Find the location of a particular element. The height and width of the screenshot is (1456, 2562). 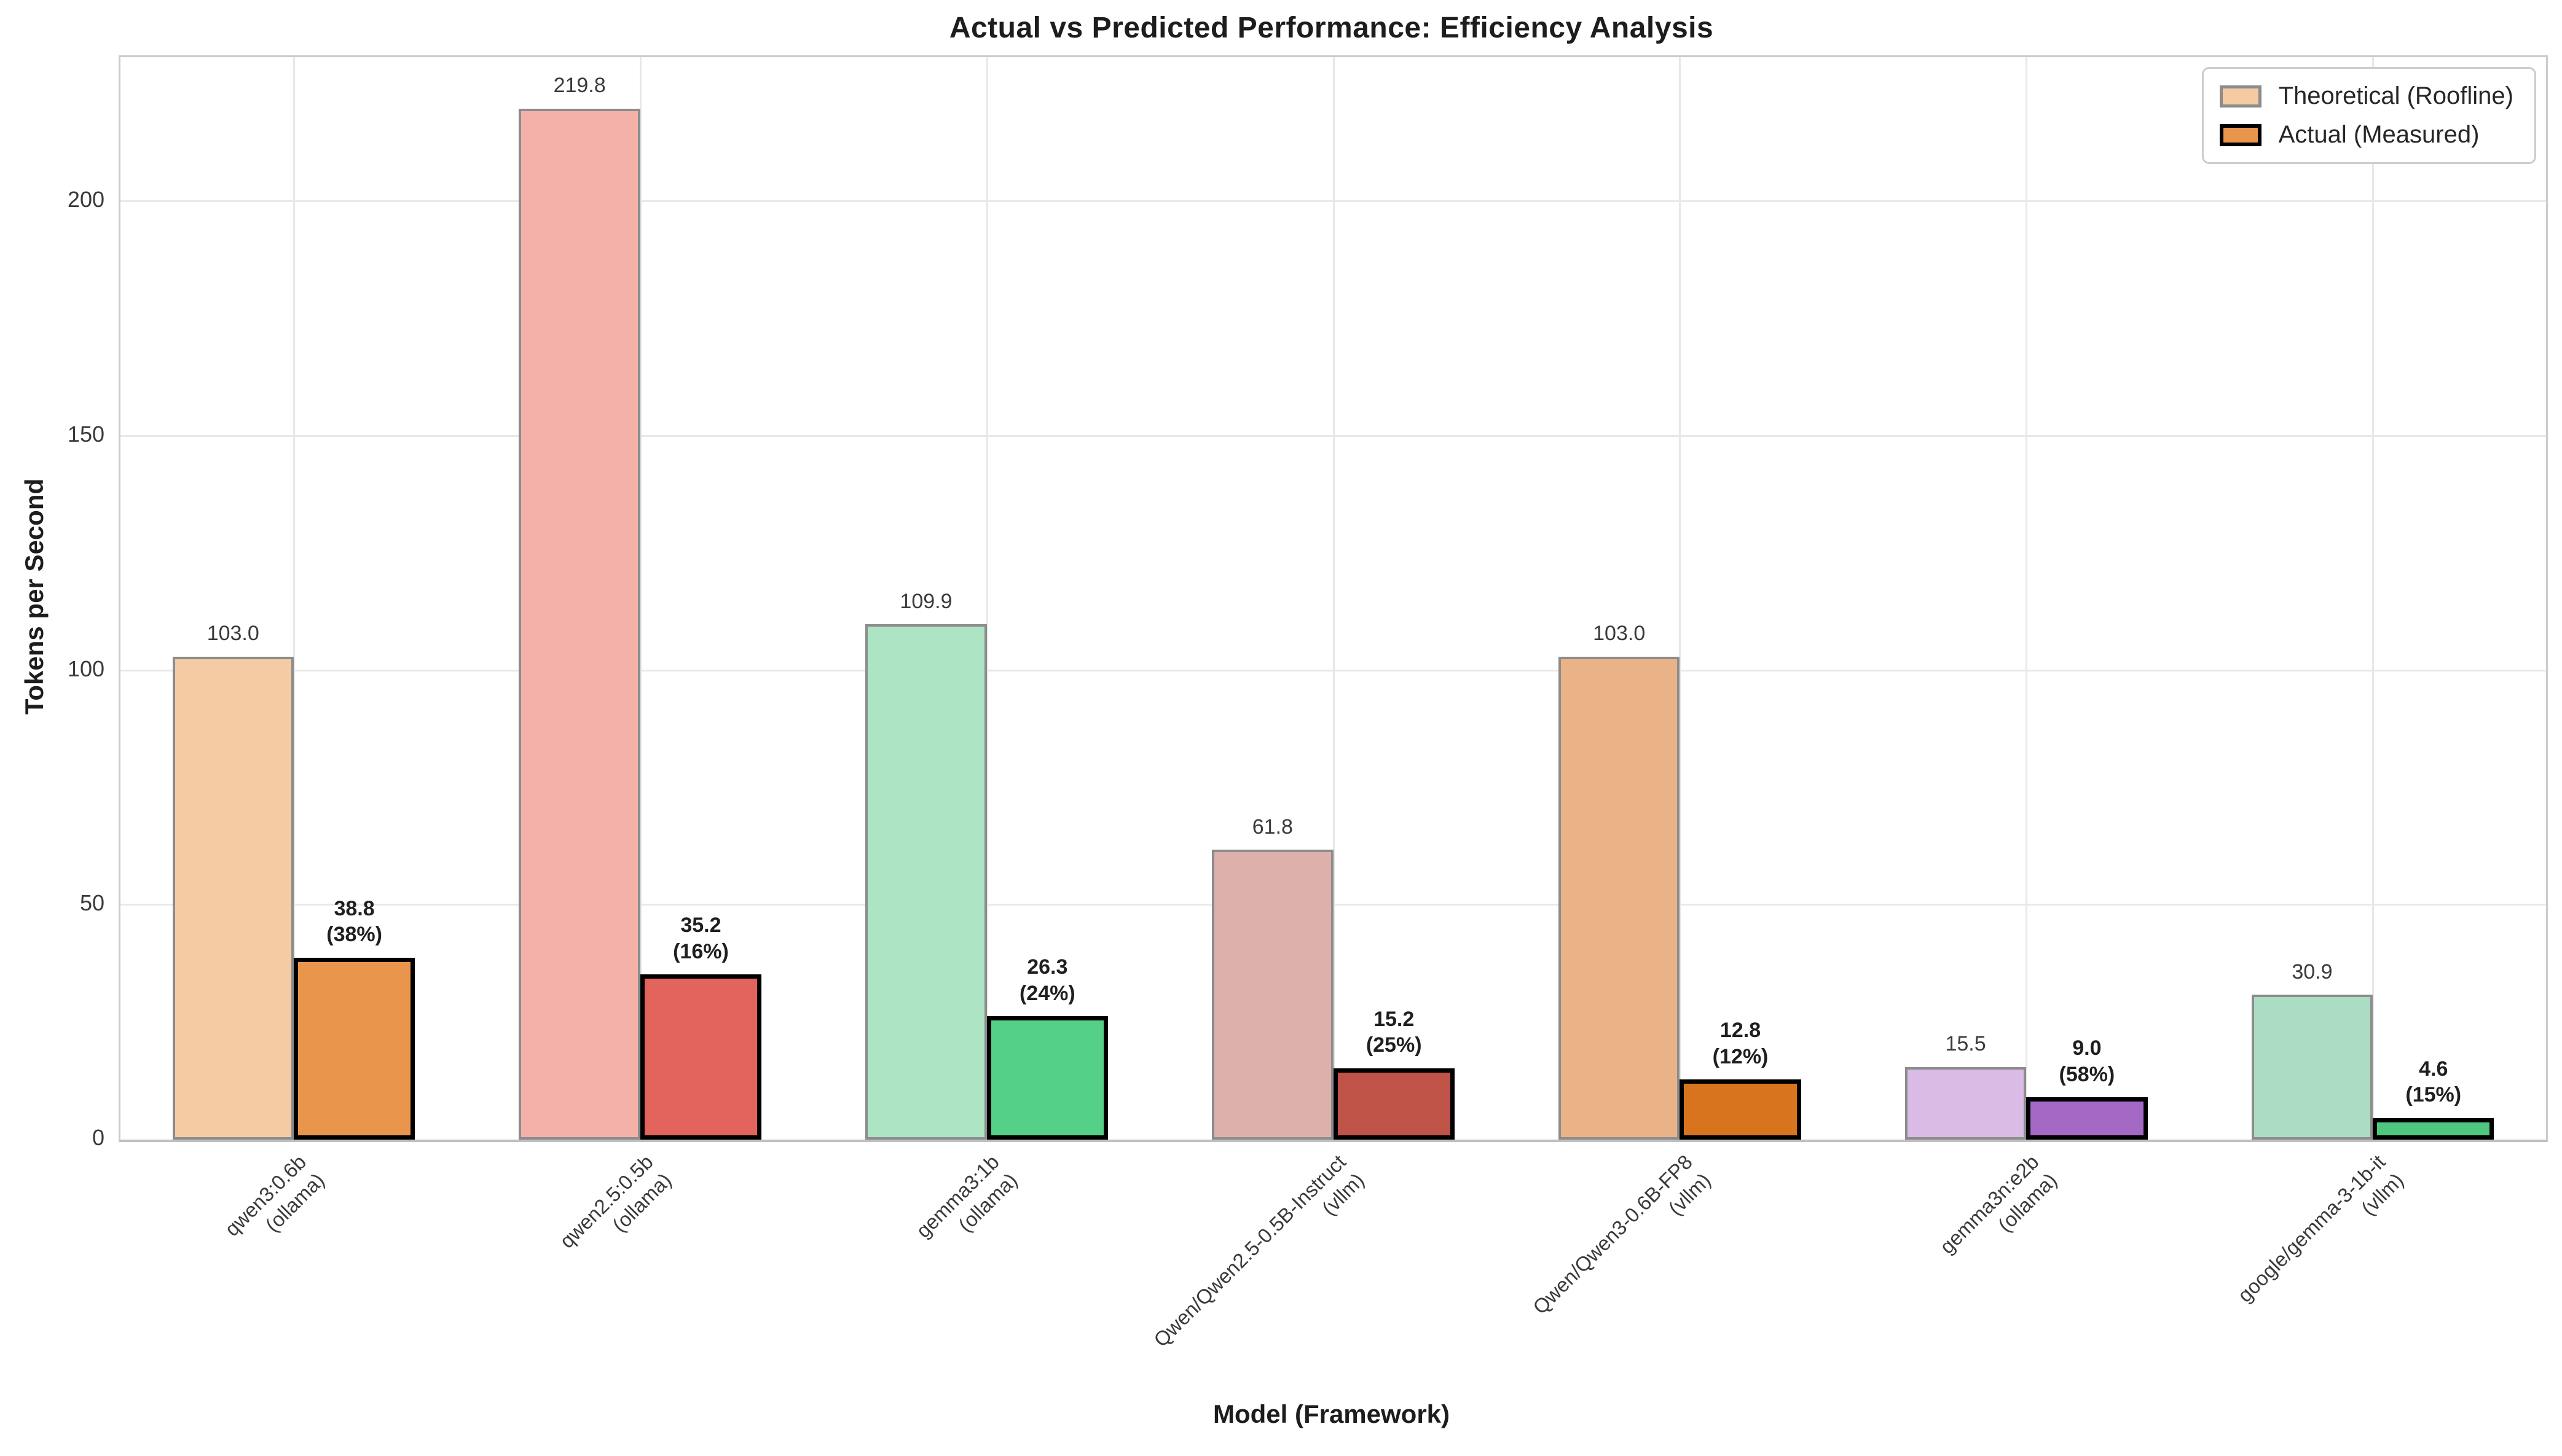

theoretical-legend-label: Theoretical (Roofline) is located at coordinates (2395, 95).